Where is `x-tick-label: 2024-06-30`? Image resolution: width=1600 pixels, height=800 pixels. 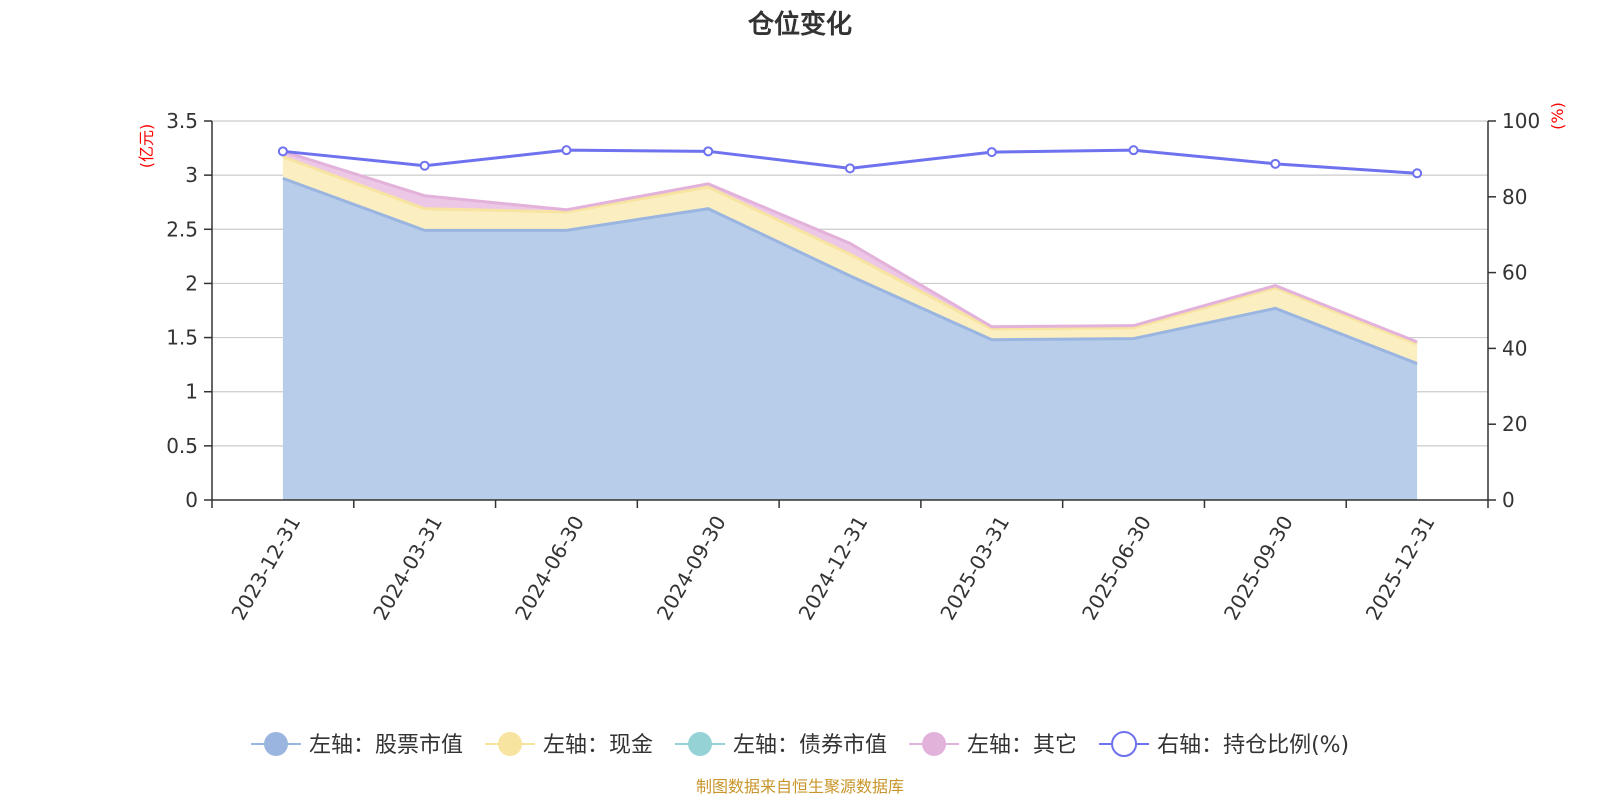
x-tick-label: 2024-06-30 is located at coordinates (549, 568).